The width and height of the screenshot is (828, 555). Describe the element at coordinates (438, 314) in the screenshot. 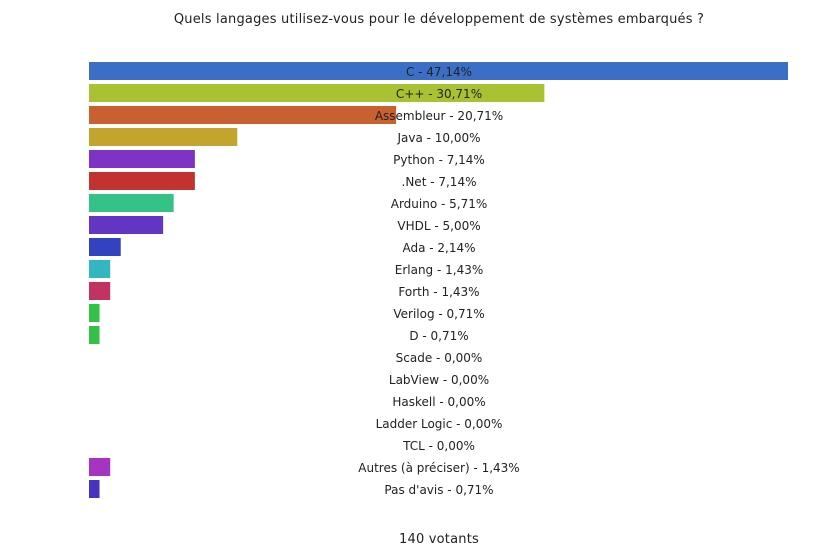

I see `bar-label: Verilog - 0,71%` at that location.